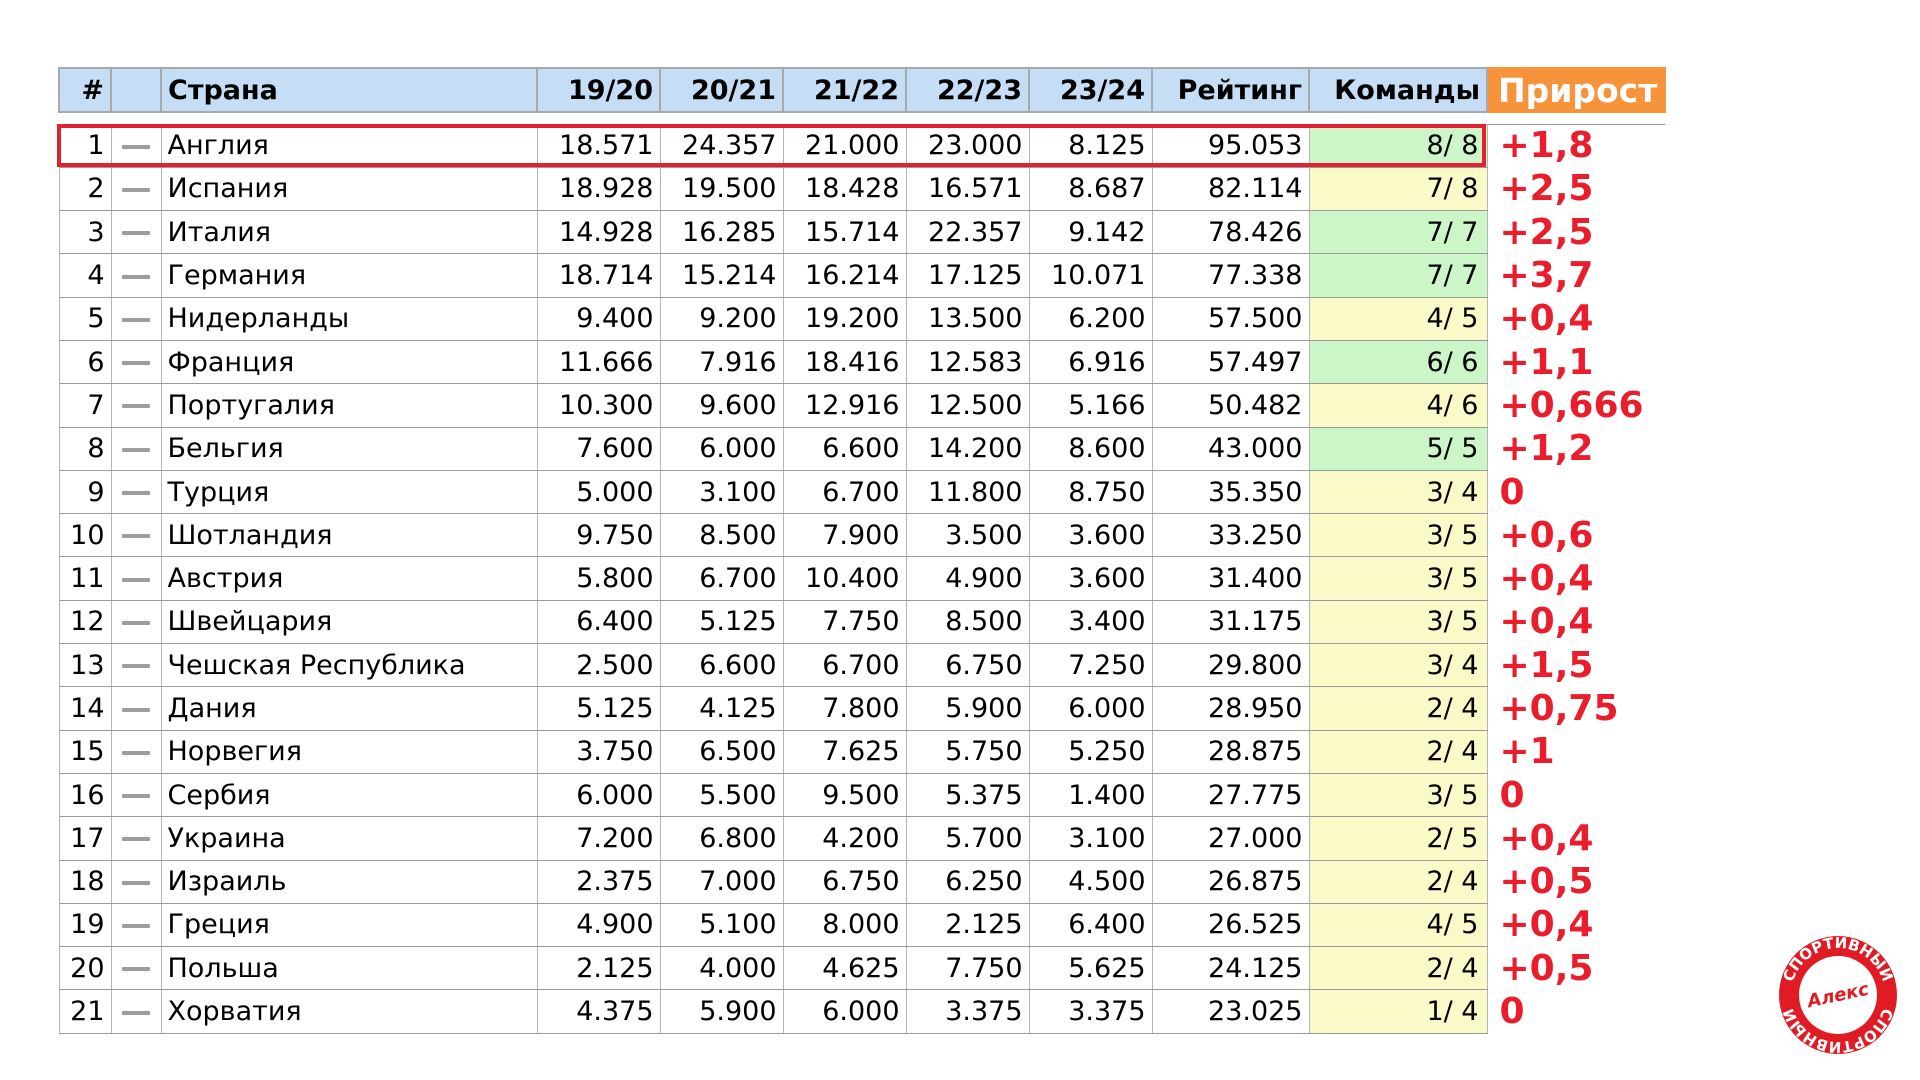  What do you see at coordinates (1546, 276) in the screenshot?
I see `growth-value: +3,7` at bounding box center [1546, 276].